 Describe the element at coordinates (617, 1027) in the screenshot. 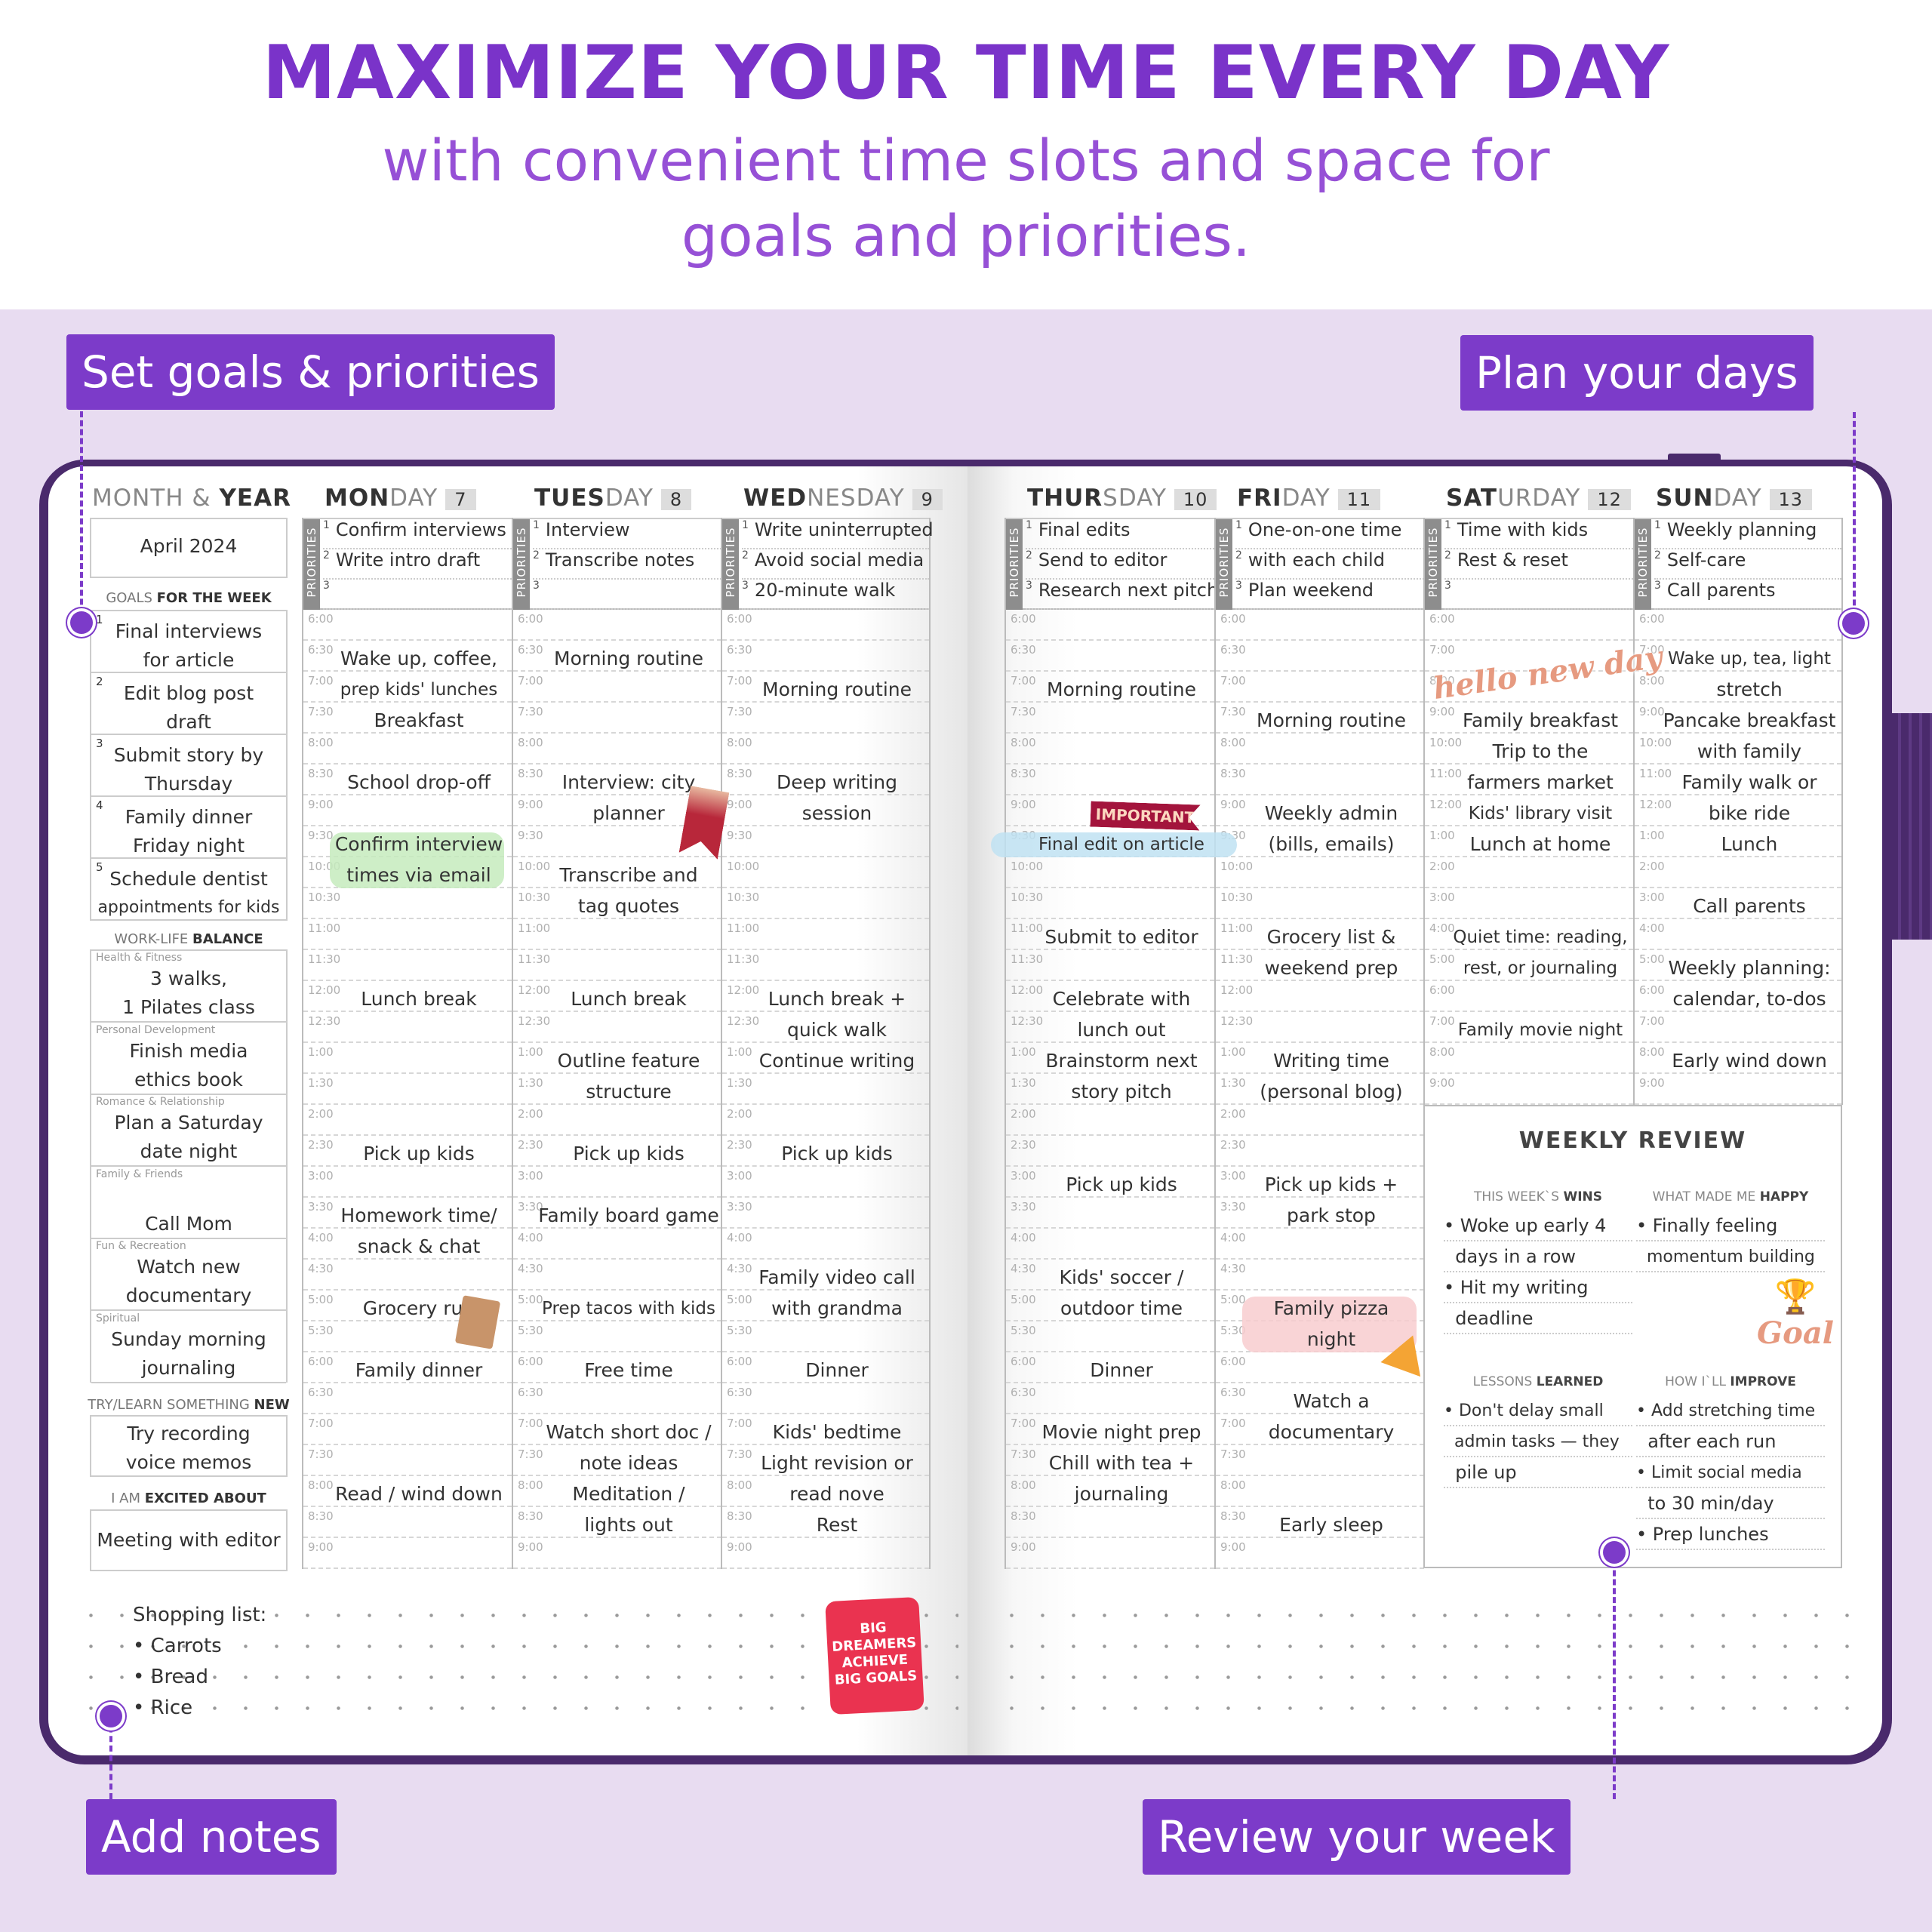

I see `time-slot: 12:30` at that location.